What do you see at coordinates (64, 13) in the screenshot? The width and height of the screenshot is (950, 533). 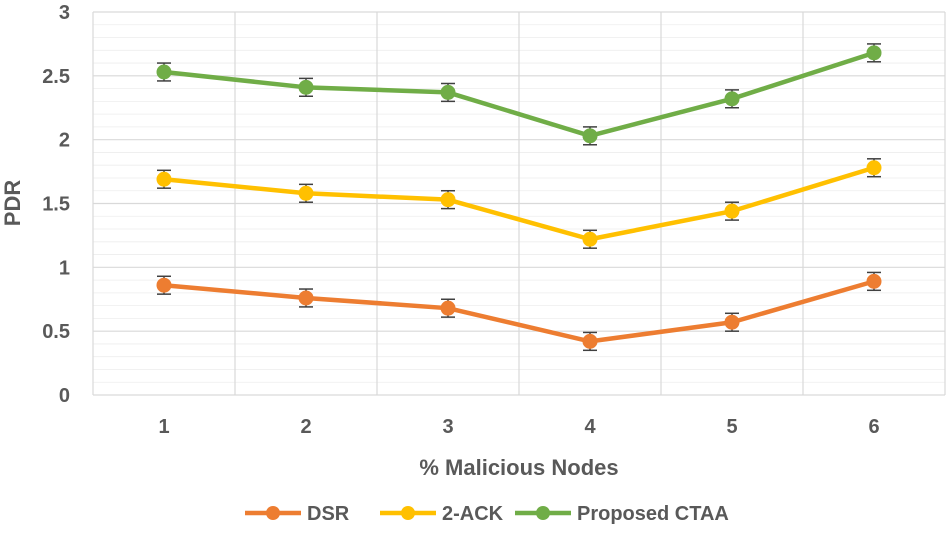 I see `y-tick-label: 3` at bounding box center [64, 13].